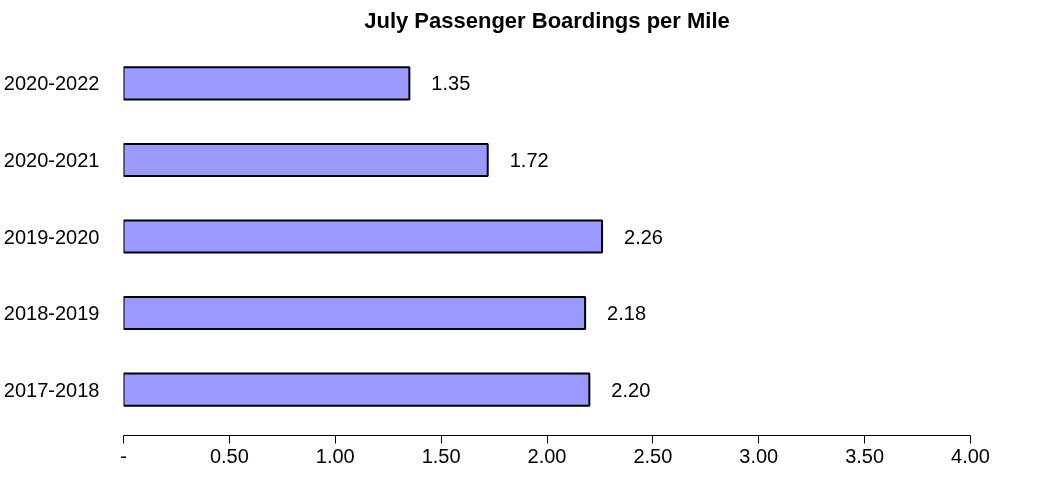  Describe the element at coordinates (51, 313) in the screenshot. I see `y-tick-label: 2018-2019` at that location.